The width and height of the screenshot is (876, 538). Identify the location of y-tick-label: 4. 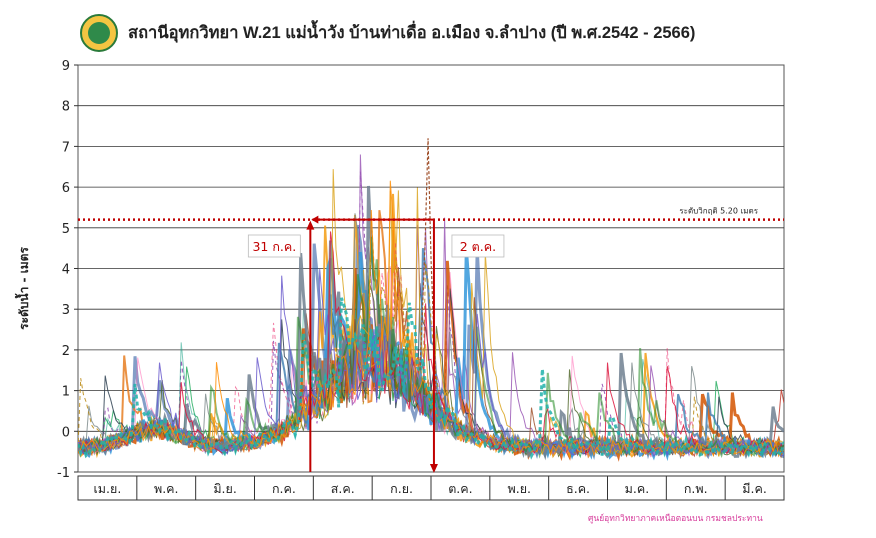
(66, 270).